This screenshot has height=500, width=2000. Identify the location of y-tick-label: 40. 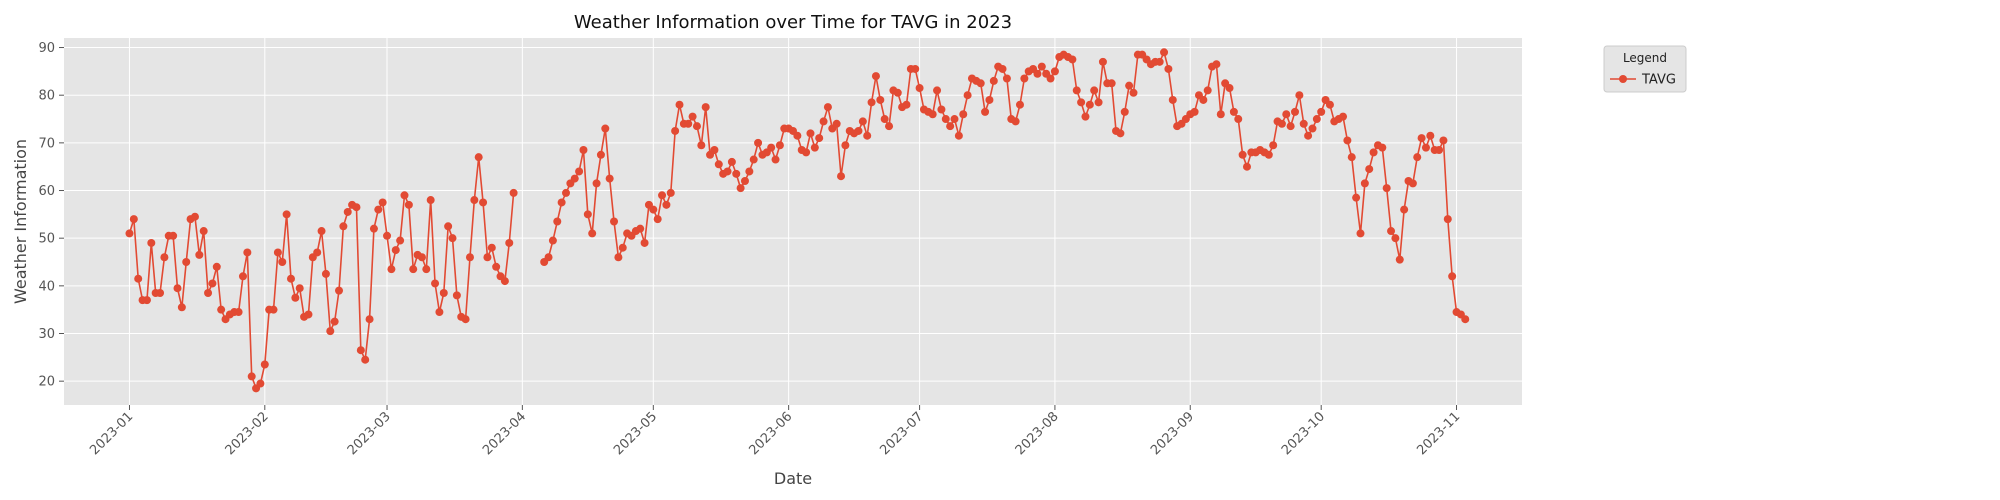
(46, 286).